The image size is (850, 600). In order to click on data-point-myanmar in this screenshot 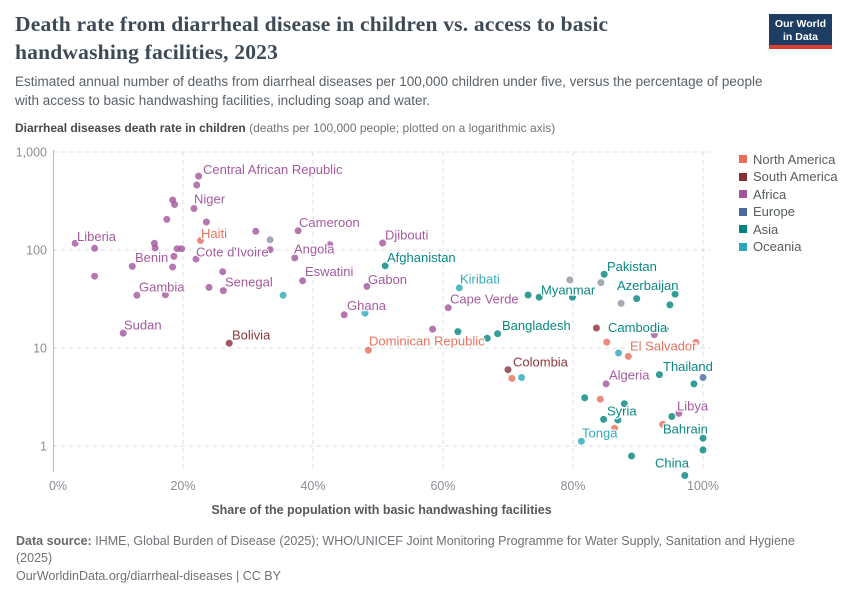, I will do `click(528, 295)`.